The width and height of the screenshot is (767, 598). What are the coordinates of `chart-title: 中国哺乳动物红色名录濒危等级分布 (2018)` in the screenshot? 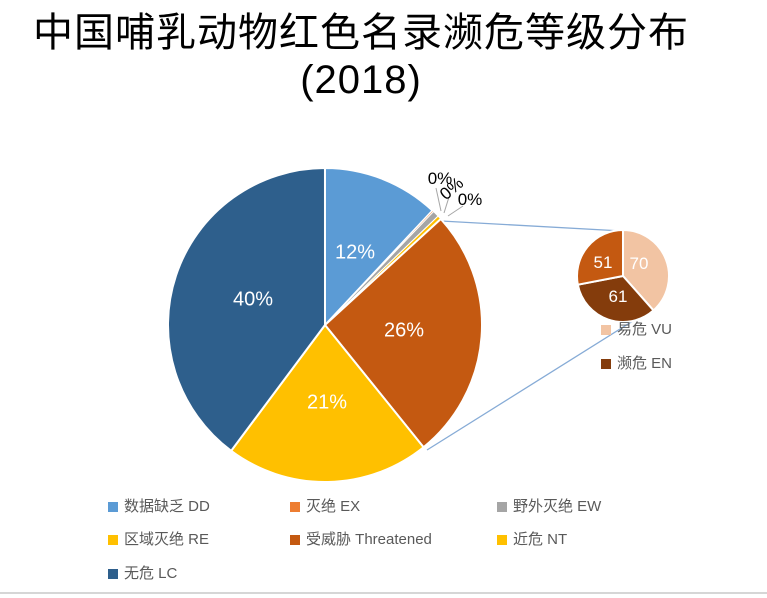 It's located at (361, 57).